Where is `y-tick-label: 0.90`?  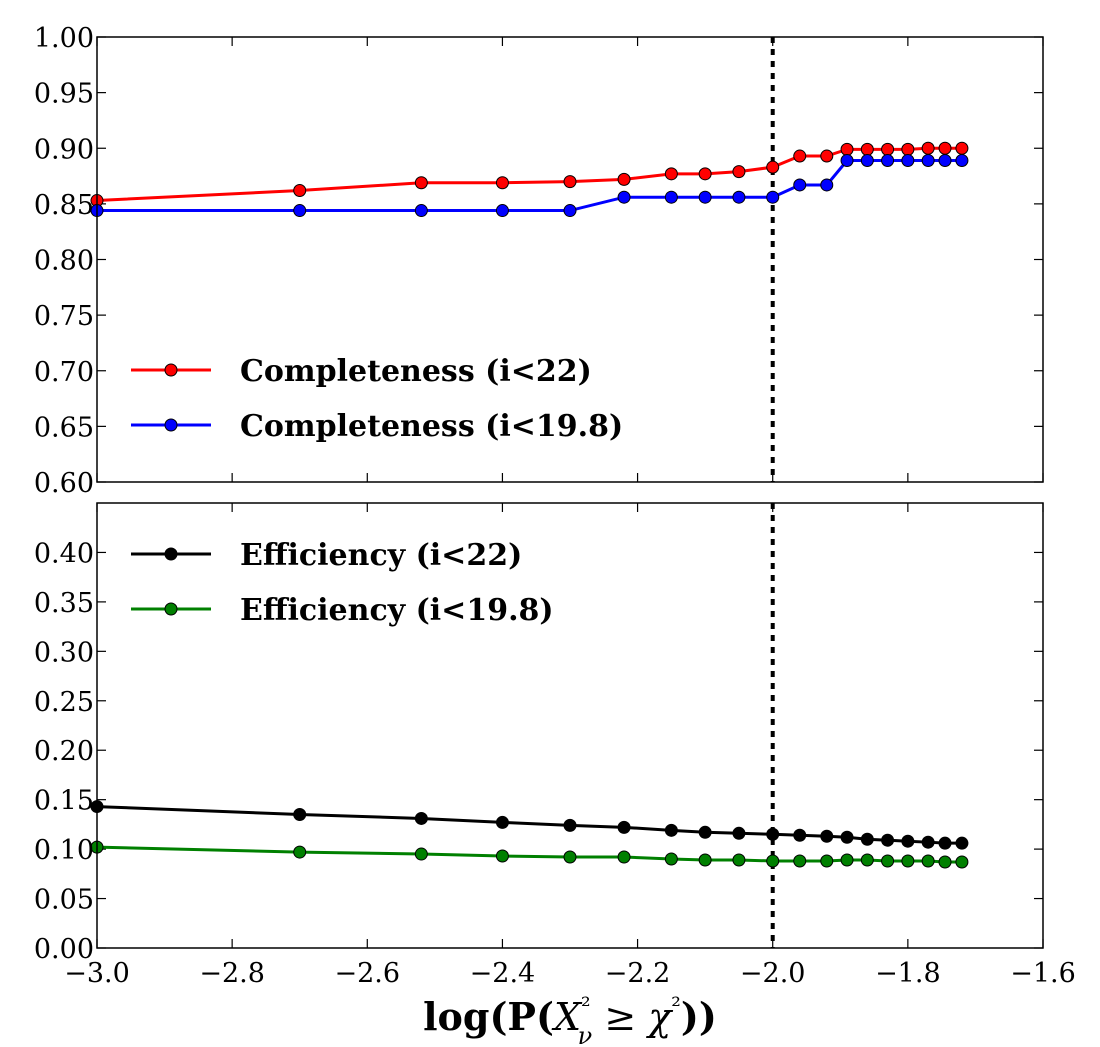
y-tick-label: 0.90 is located at coordinates (64, 149).